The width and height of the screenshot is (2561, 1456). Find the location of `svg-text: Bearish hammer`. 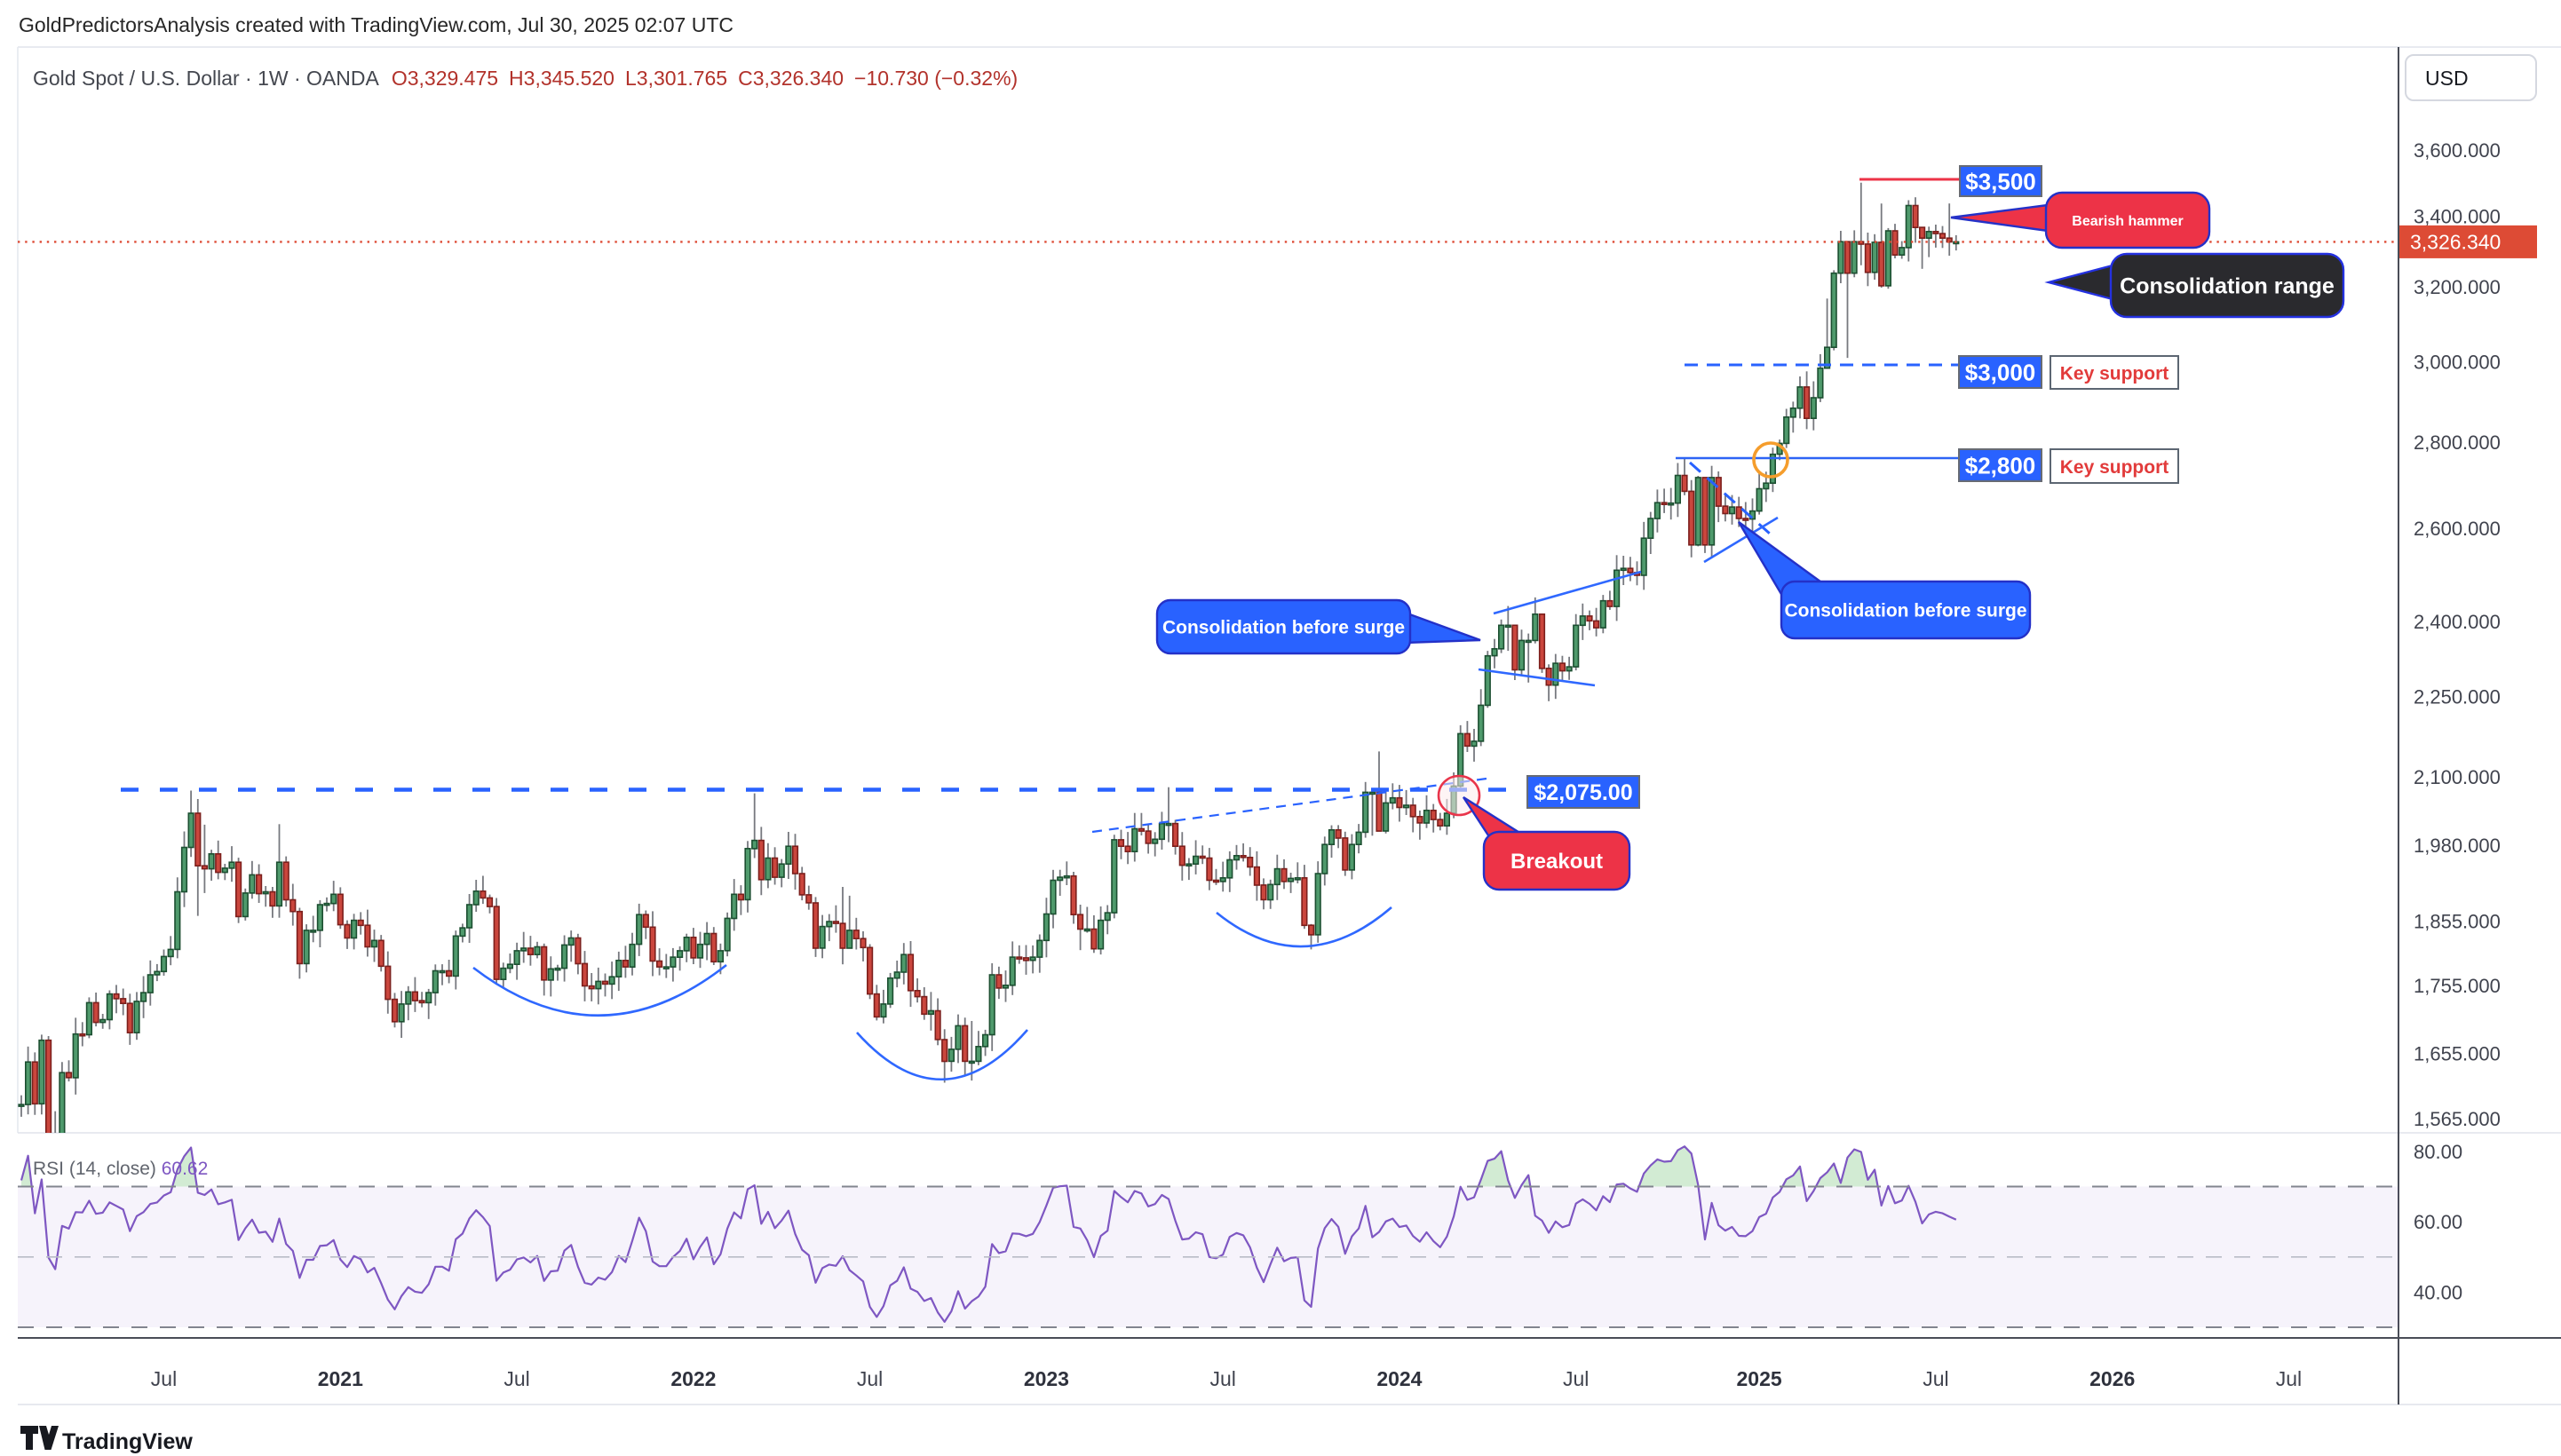

svg-text: Bearish hammer is located at coordinates (2127, 221).